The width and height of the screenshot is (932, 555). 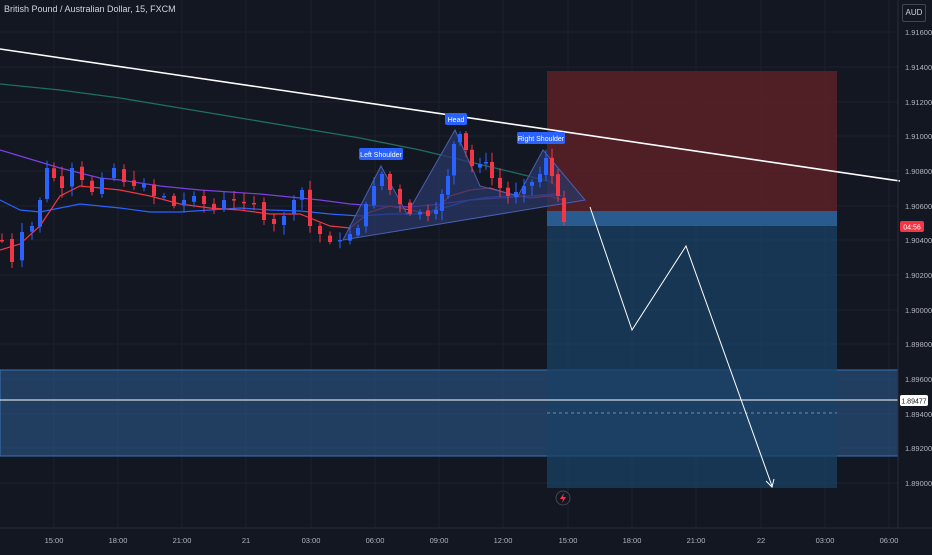 I want to click on time-label: 09:00, so click(x=439, y=540).